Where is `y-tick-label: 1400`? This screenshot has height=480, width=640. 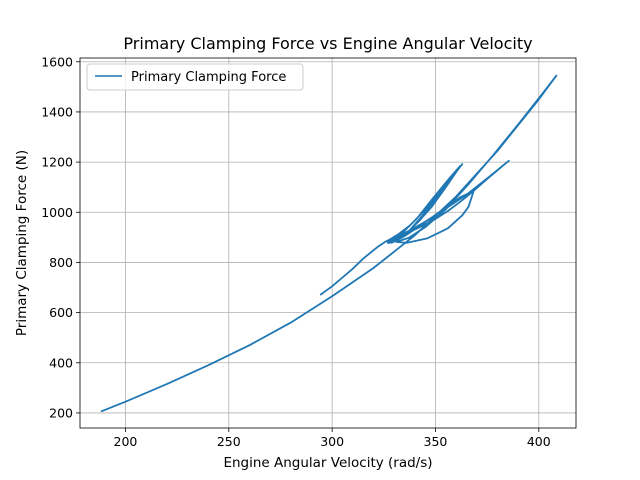
y-tick-label: 1400 is located at coordinates (57, 111).